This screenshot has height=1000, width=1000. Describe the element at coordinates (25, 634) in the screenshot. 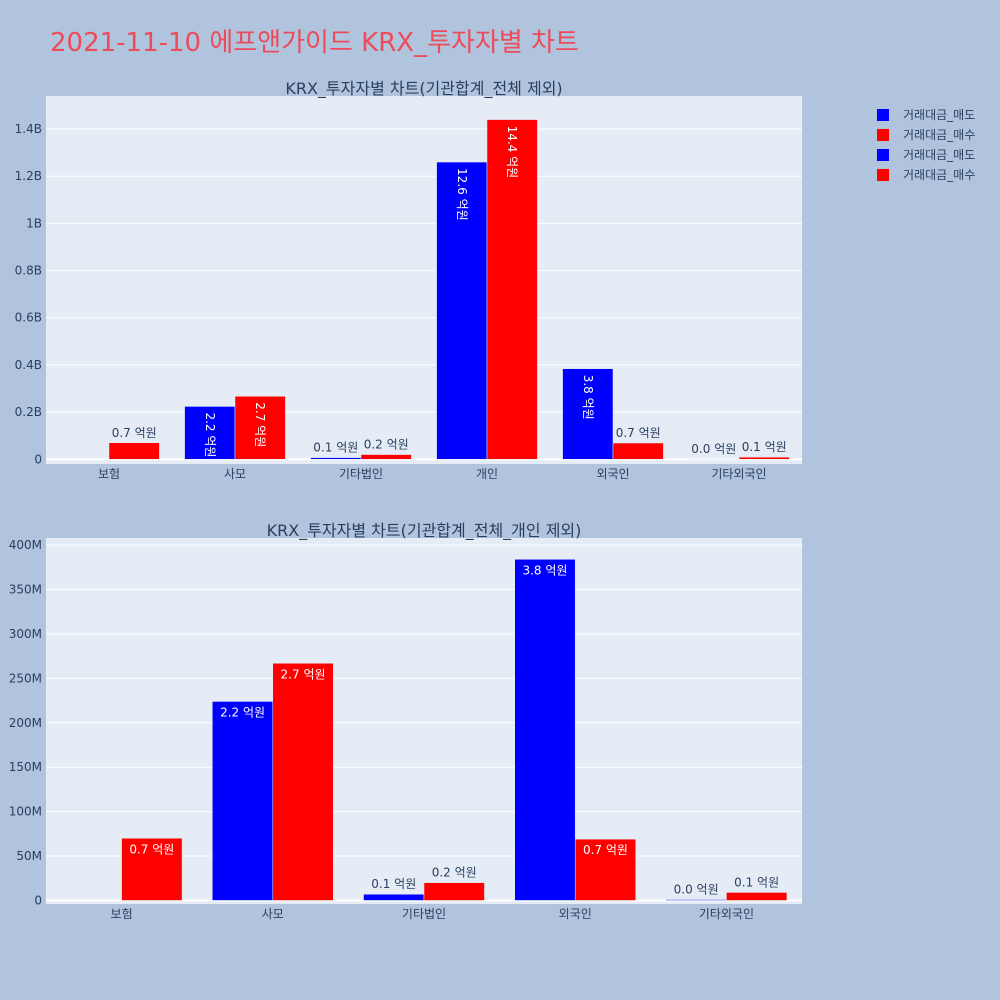

I see `y-tick-label: 300M` at that location.